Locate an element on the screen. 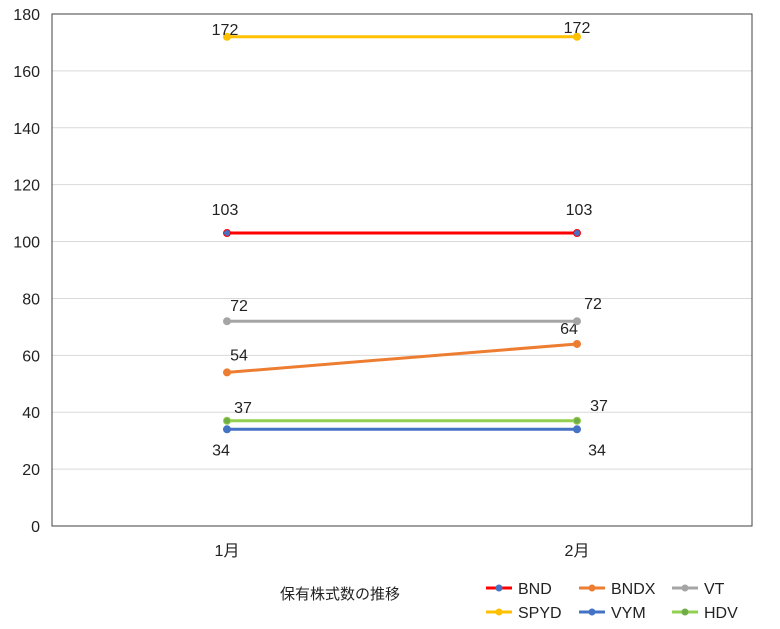 Image resolution: width=780 pixels, height=629 pixels. y-tick-label: 160 is located at coordinates (26, 72).